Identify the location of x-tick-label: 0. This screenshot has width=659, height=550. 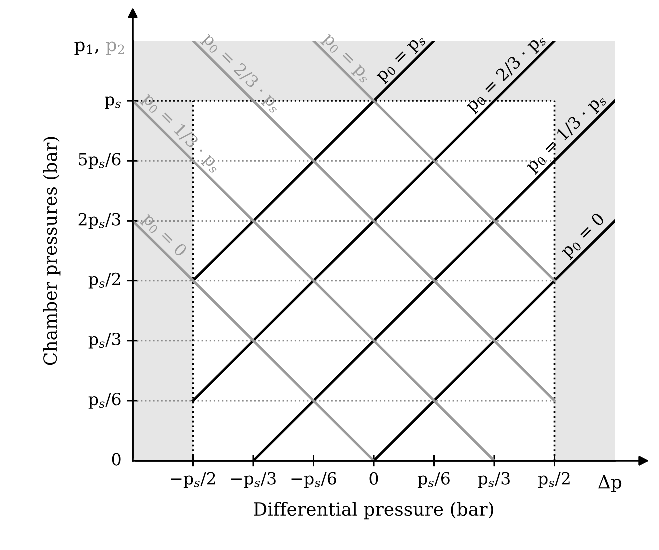
(374, 479).